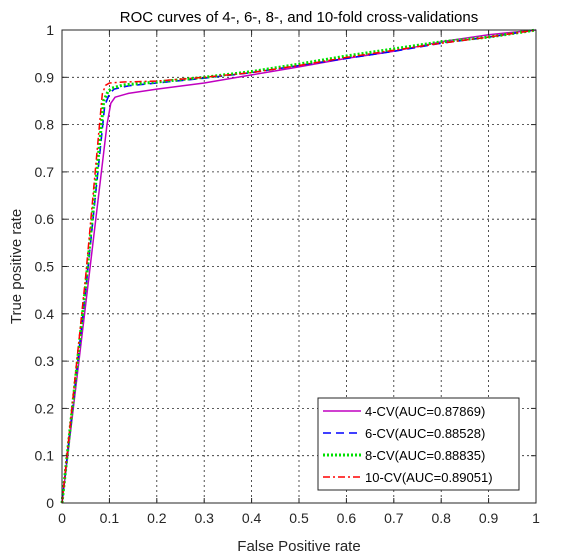 The image size is (564, 559). What do you see at coordinates (425, 455) in the screenshot?
I see `legend-label-3: 8-CV(AUC=0.88835)` at bounding box center [425, 455].